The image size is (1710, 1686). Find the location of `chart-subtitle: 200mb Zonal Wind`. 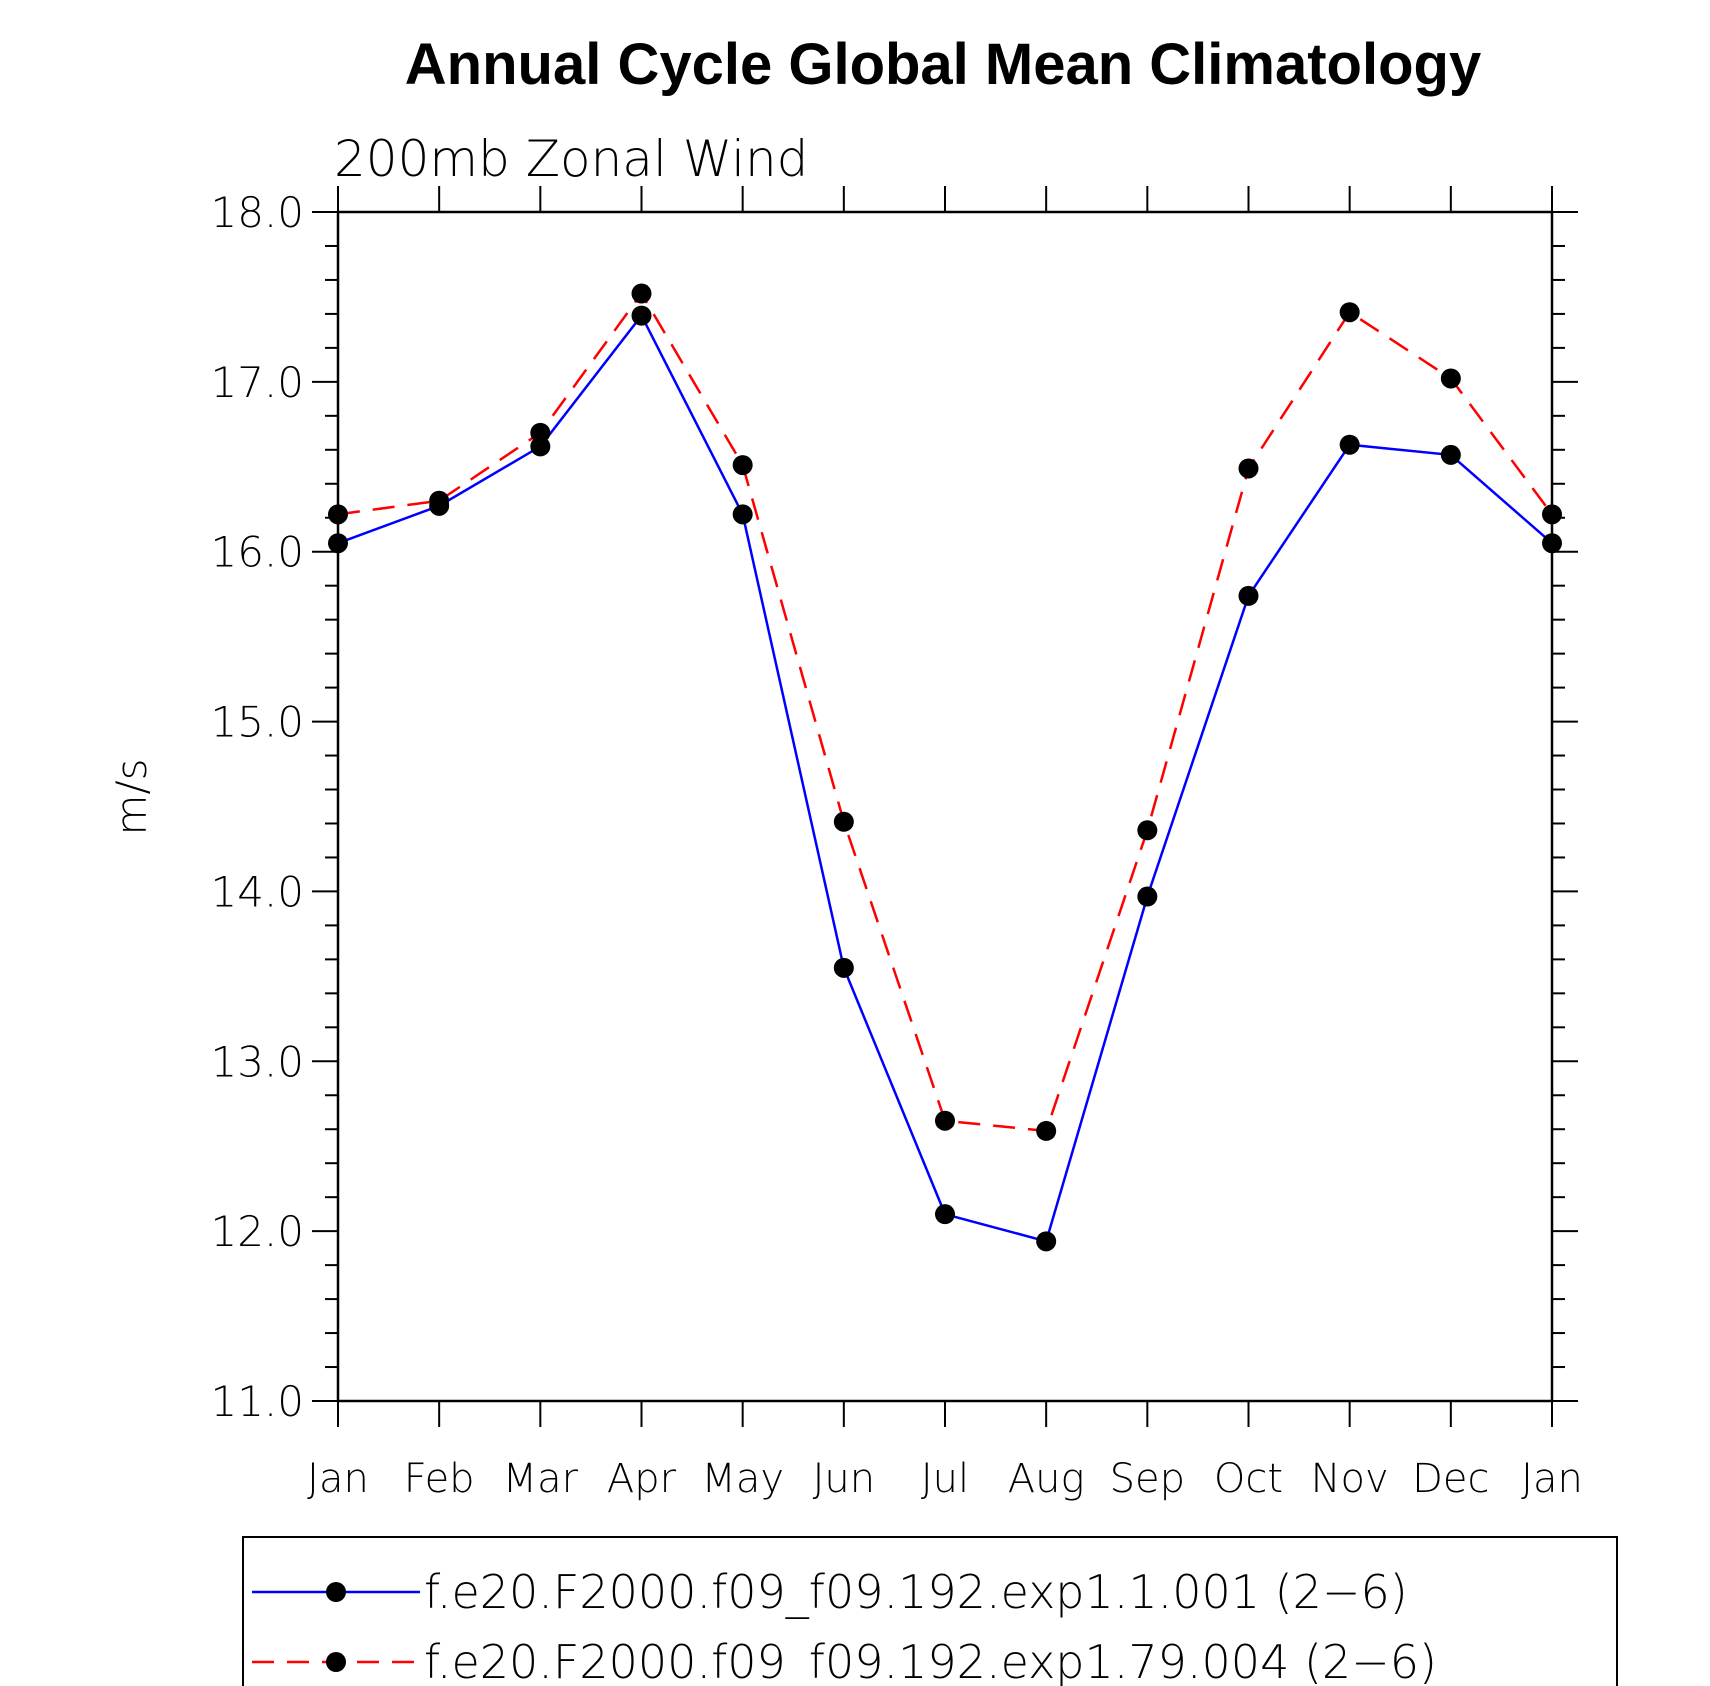

chart-subtitle: 200mb Zonal Wind is located at coordinates (571, 159).